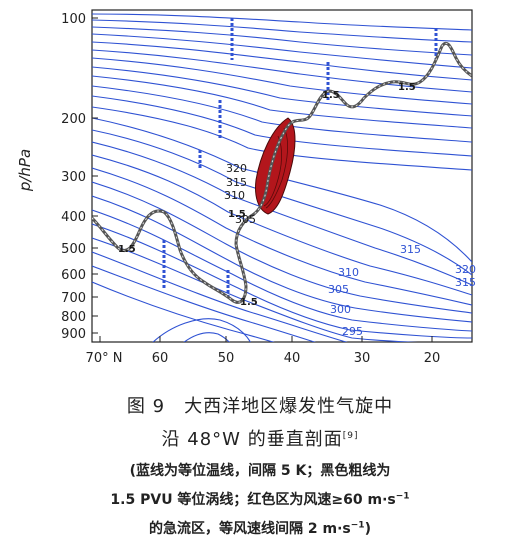 This screenshot has width=520, height=555. I want to click on pv-label-4: 1.5, so click(331, 95).